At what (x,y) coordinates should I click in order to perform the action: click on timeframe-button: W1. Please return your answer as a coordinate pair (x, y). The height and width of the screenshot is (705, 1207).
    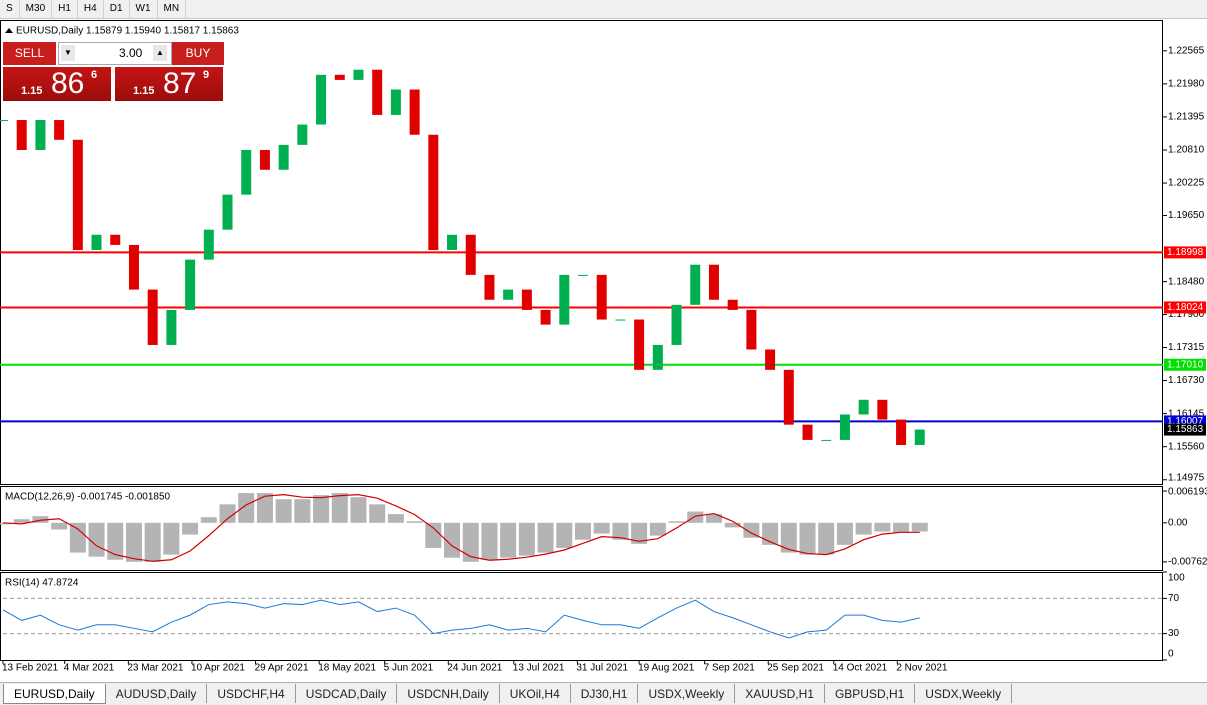
    Looking at the image, I should click on (144, 9).